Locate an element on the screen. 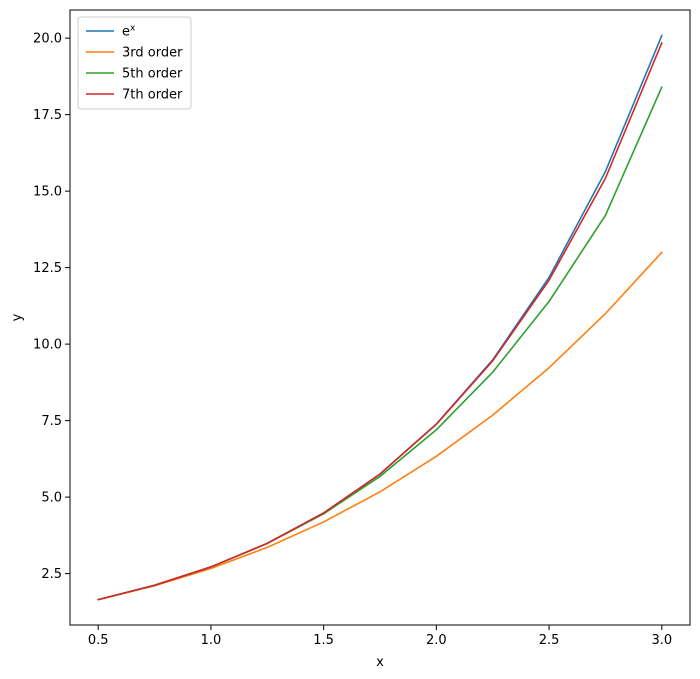 Image resolution: width=700 pixels, height=679 pixels. y-axis: 2.5 5.0 7.5 10.0 12.5 15.0 17.5 20.0 is located at coordinates (51, 307).